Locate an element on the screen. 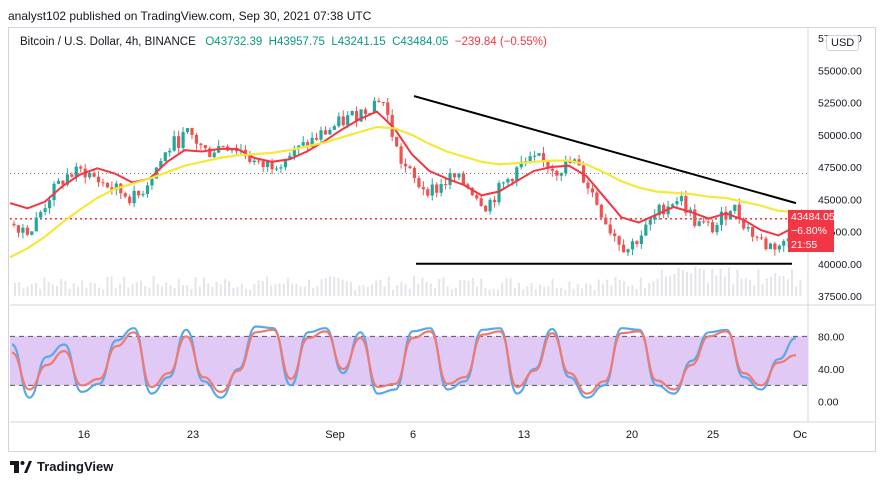  last-price-badge: 43484.05 −6.80% 21:55 is located at coordinates (811, 231).